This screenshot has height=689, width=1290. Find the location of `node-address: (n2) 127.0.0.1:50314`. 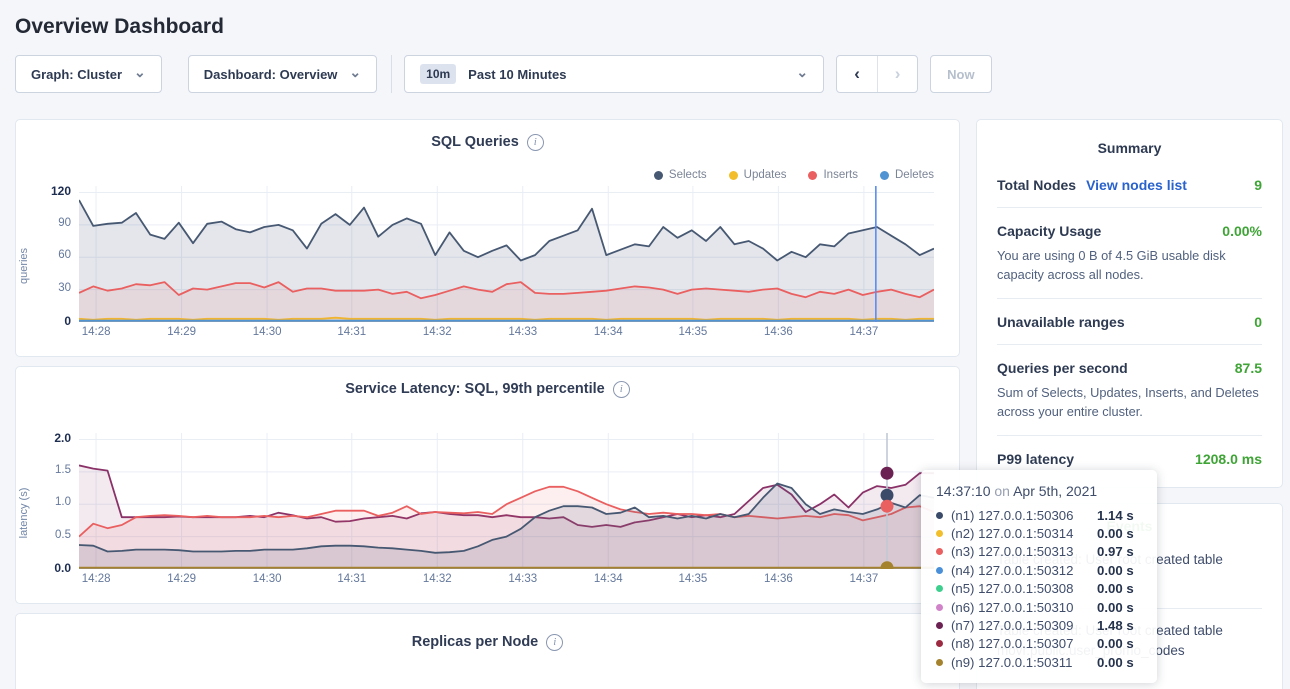

node-address: (n2) 127.0.0.1:50314 is located at coordinates (1012, 534).